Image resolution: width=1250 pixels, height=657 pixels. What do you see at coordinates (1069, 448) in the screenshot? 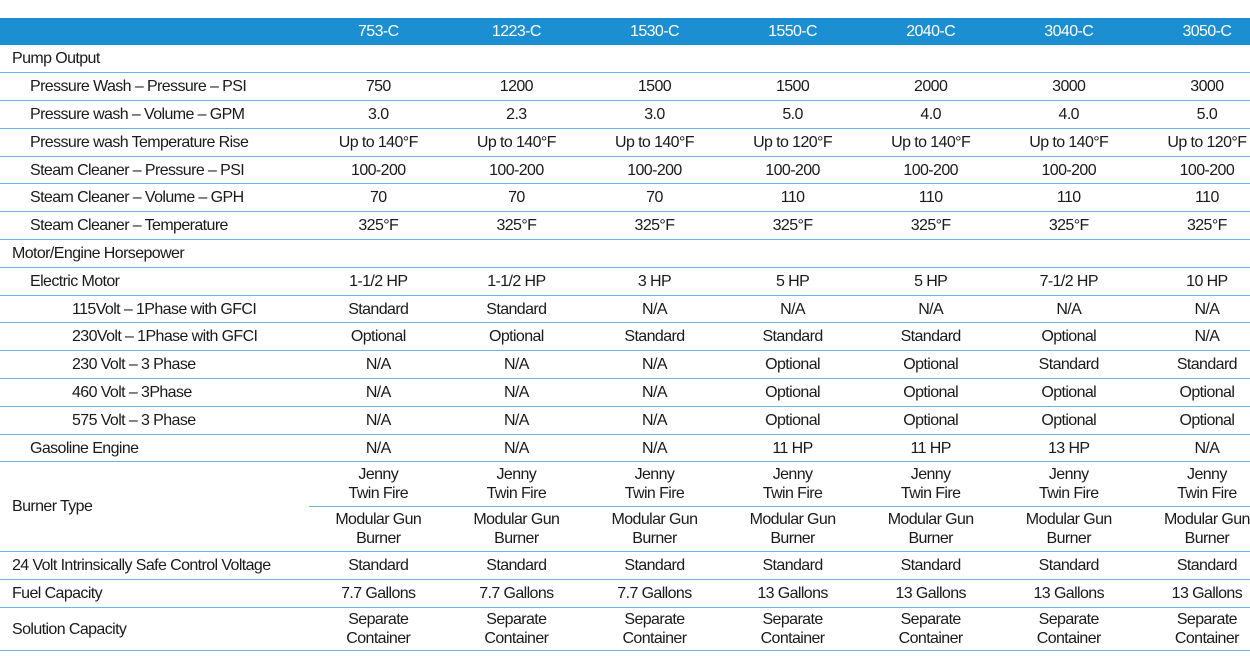
I see `cell-text: 13 HP` at bounding box center [1069, 448].